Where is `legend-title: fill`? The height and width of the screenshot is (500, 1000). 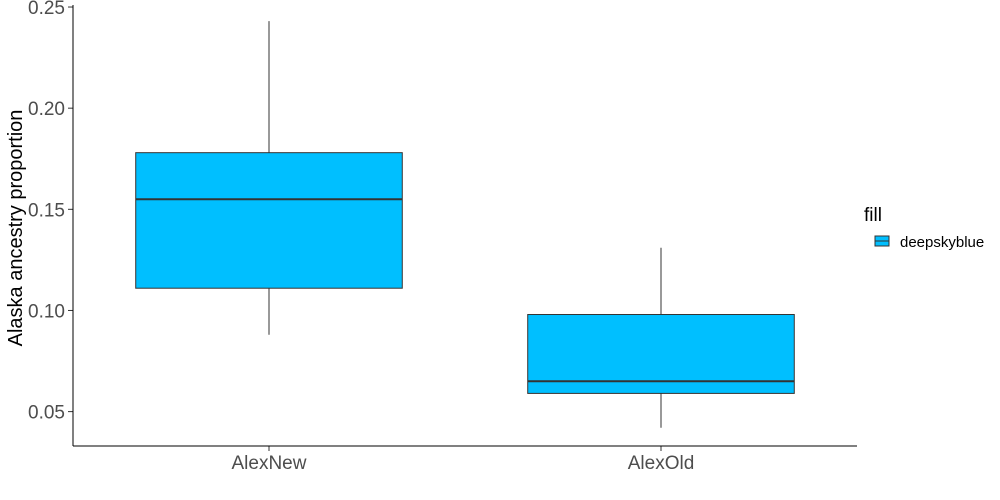
legend-title: fill is located at coordinates (873, 215).